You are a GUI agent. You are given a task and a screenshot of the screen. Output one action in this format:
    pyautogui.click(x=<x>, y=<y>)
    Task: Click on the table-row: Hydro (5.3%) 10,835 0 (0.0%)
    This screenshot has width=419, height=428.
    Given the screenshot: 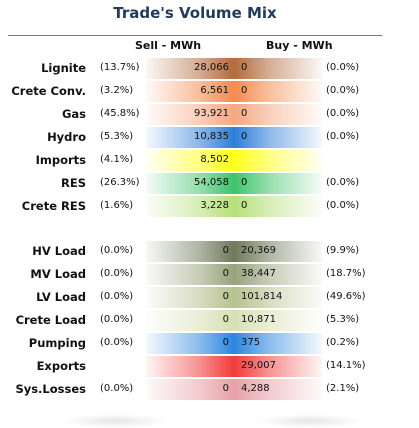 What is the action you would take?
    pyautogui.click(x=209, y=137)
    